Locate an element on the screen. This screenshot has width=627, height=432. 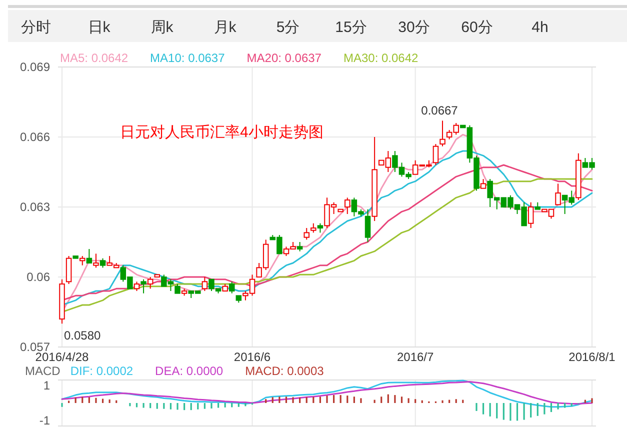
series-label: DEA: 0.0000 is located at coordinates (189, 371).